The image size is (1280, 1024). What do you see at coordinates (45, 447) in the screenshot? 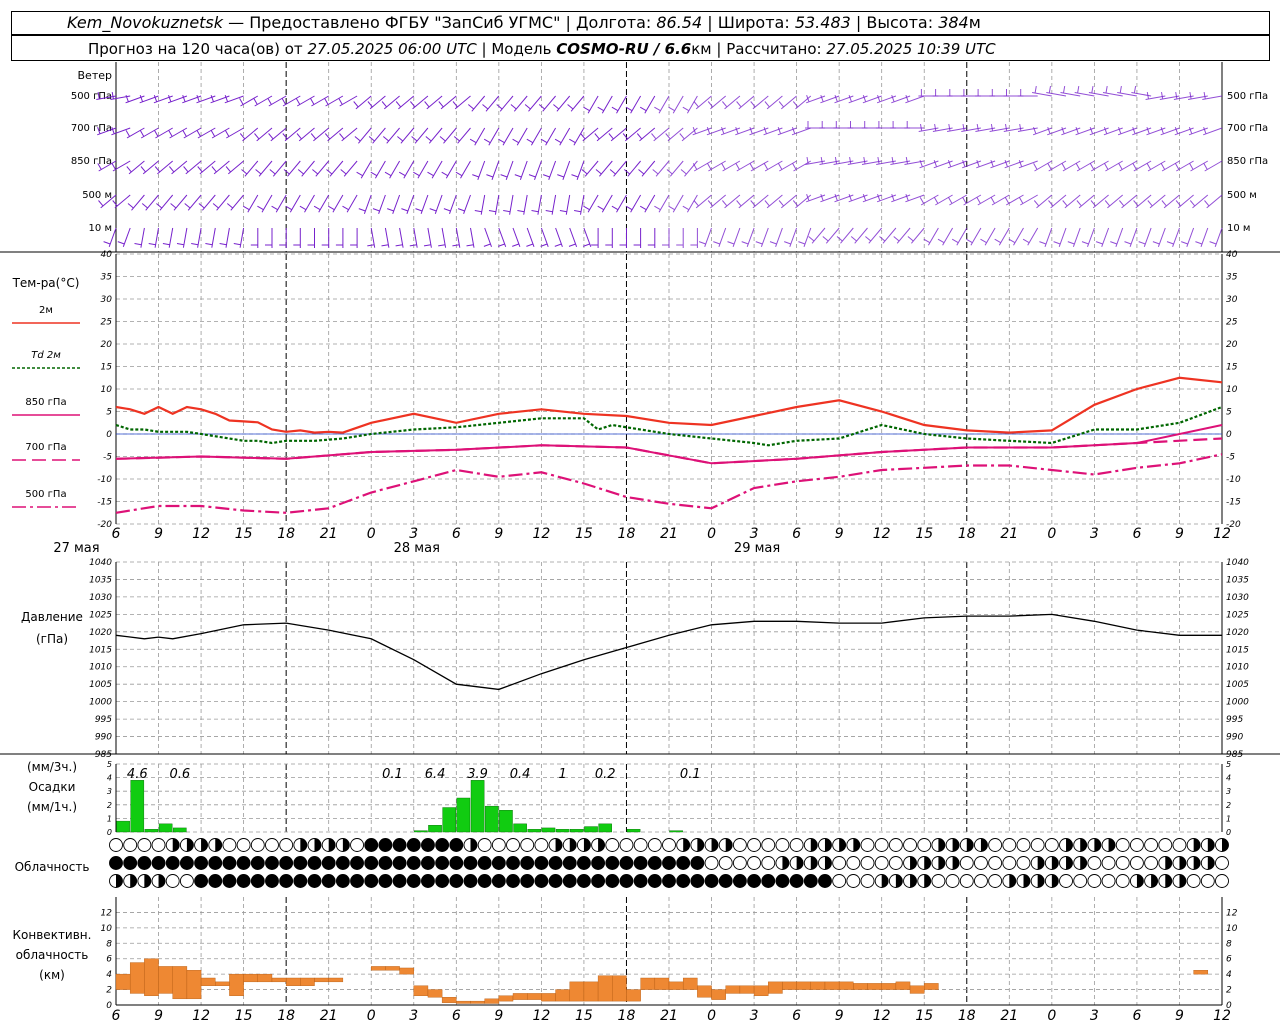
I see `temp-legend-label: 700 гПа` at bounding box center [45, 447].